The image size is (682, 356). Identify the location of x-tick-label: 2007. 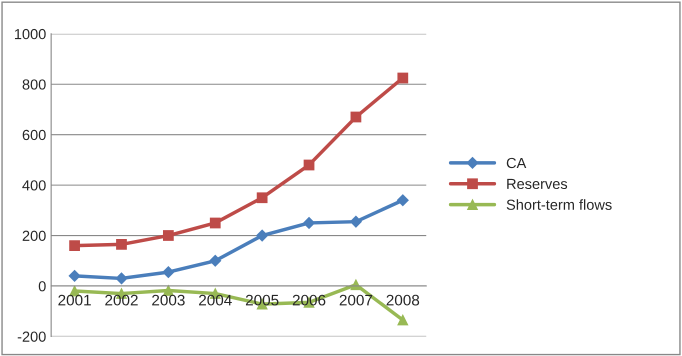
(356, 300).